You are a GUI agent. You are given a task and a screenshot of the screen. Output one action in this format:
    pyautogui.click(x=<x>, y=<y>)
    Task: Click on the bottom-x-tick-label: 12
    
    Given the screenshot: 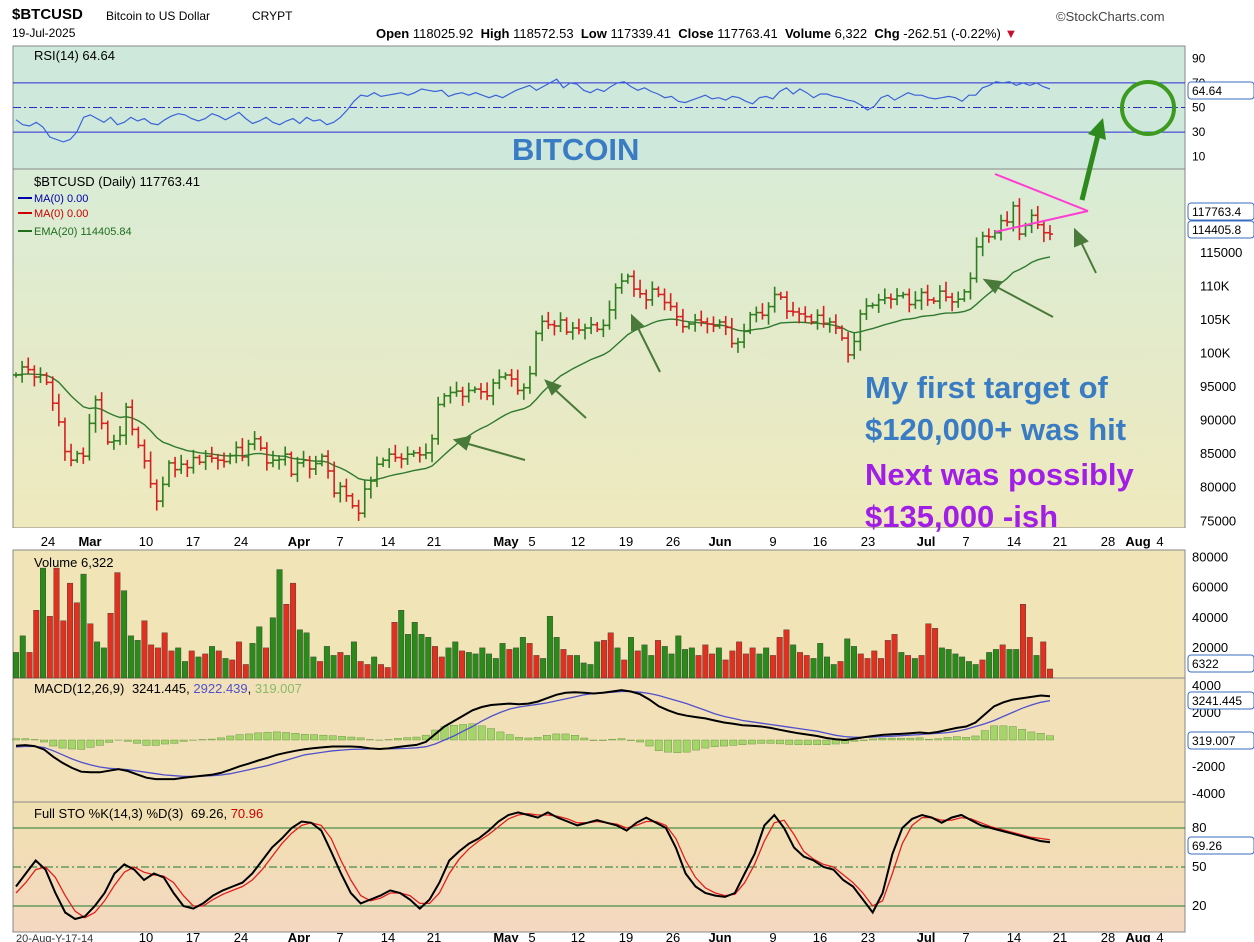 What is the action you would take?
    pyautogui.click(x=578, y=936)
    